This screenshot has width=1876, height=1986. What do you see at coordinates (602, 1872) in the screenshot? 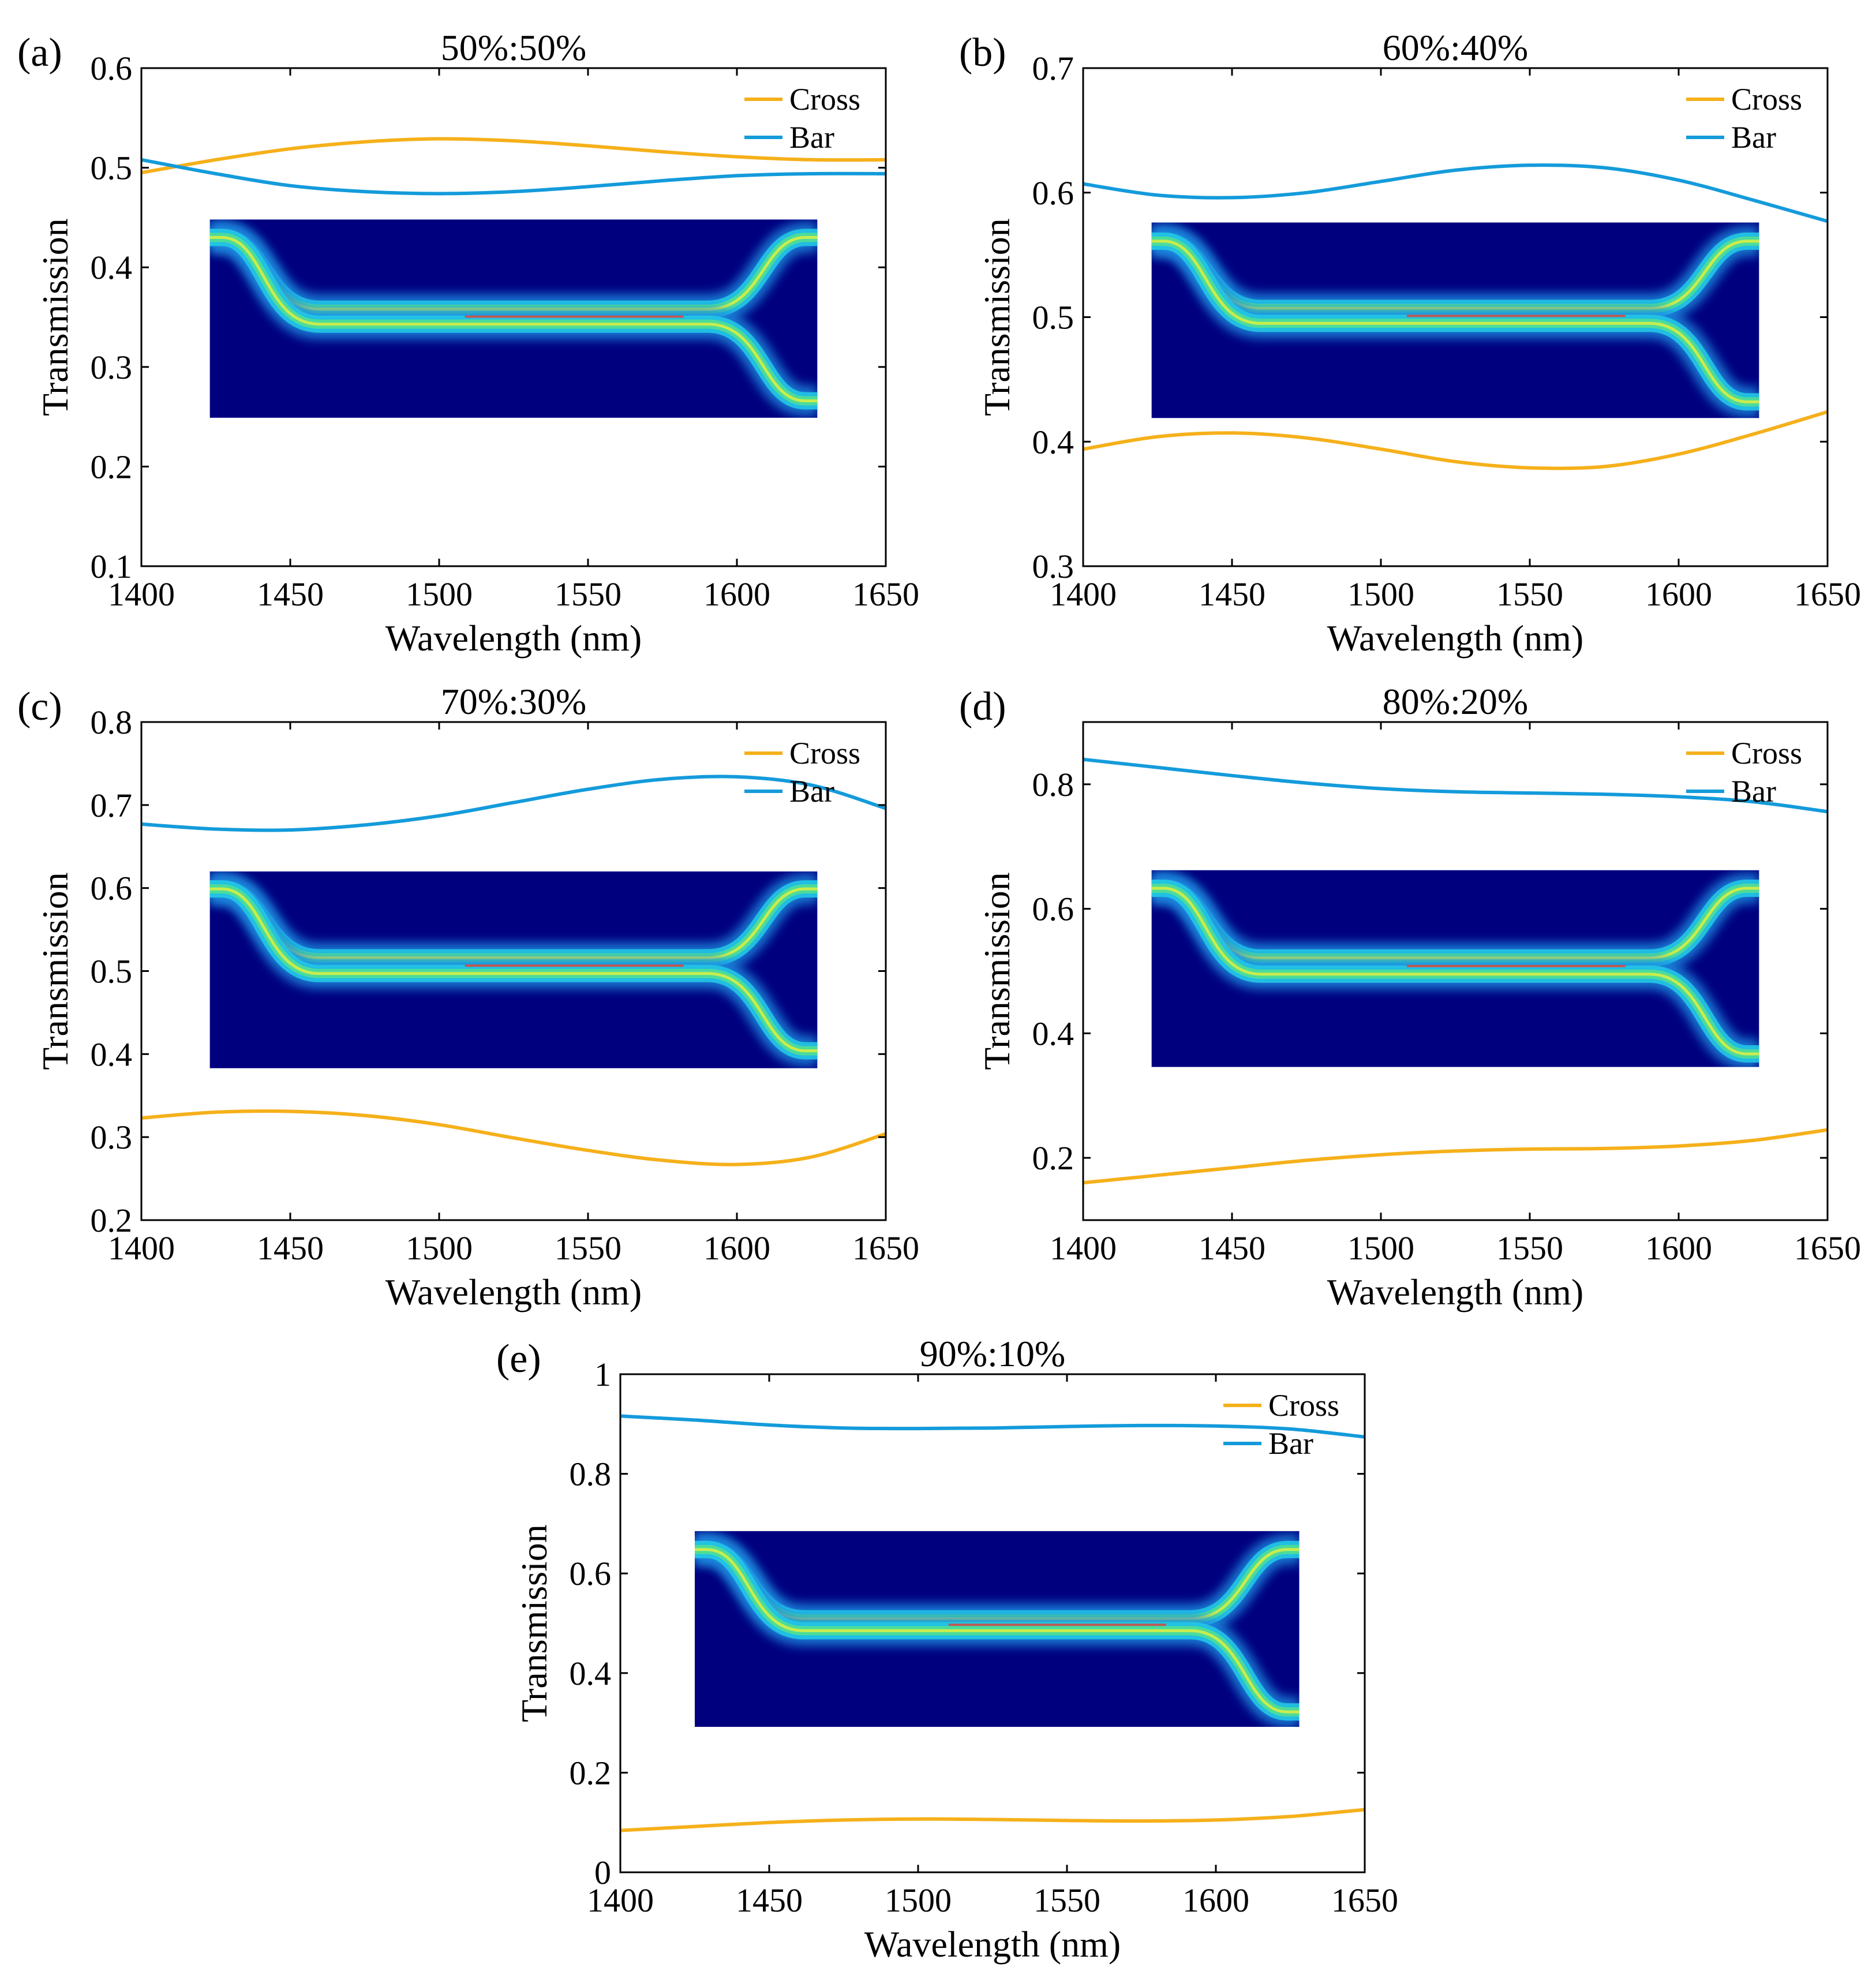
I see `y-tick-label: 0` at bounding box center [602, 1872].